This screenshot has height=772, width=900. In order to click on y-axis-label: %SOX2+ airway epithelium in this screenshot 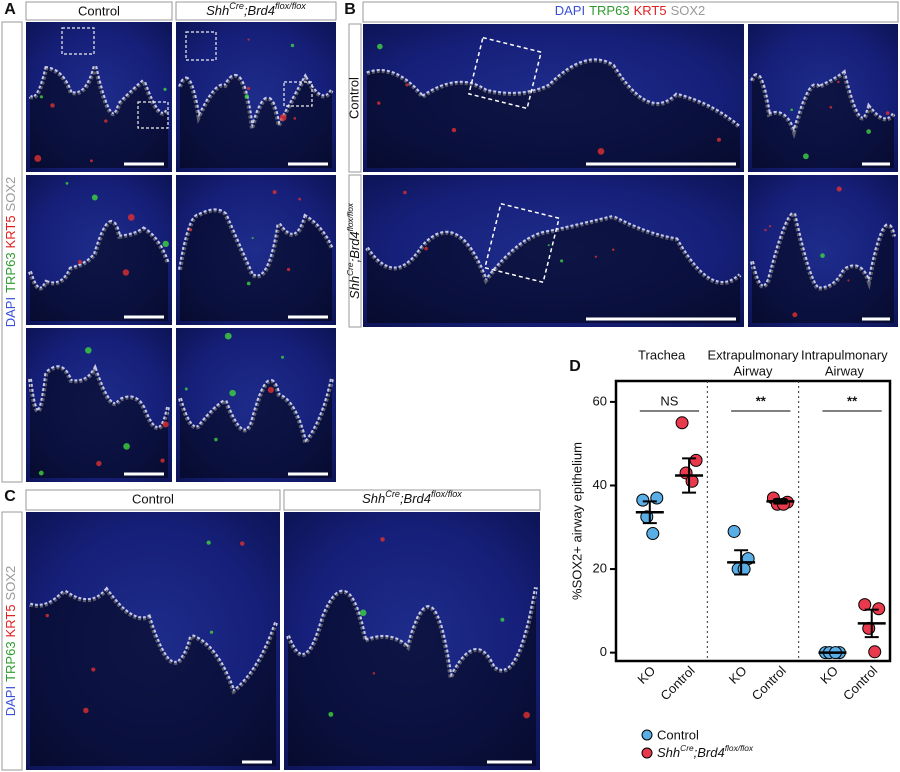, I will do `click(576, 521)`.